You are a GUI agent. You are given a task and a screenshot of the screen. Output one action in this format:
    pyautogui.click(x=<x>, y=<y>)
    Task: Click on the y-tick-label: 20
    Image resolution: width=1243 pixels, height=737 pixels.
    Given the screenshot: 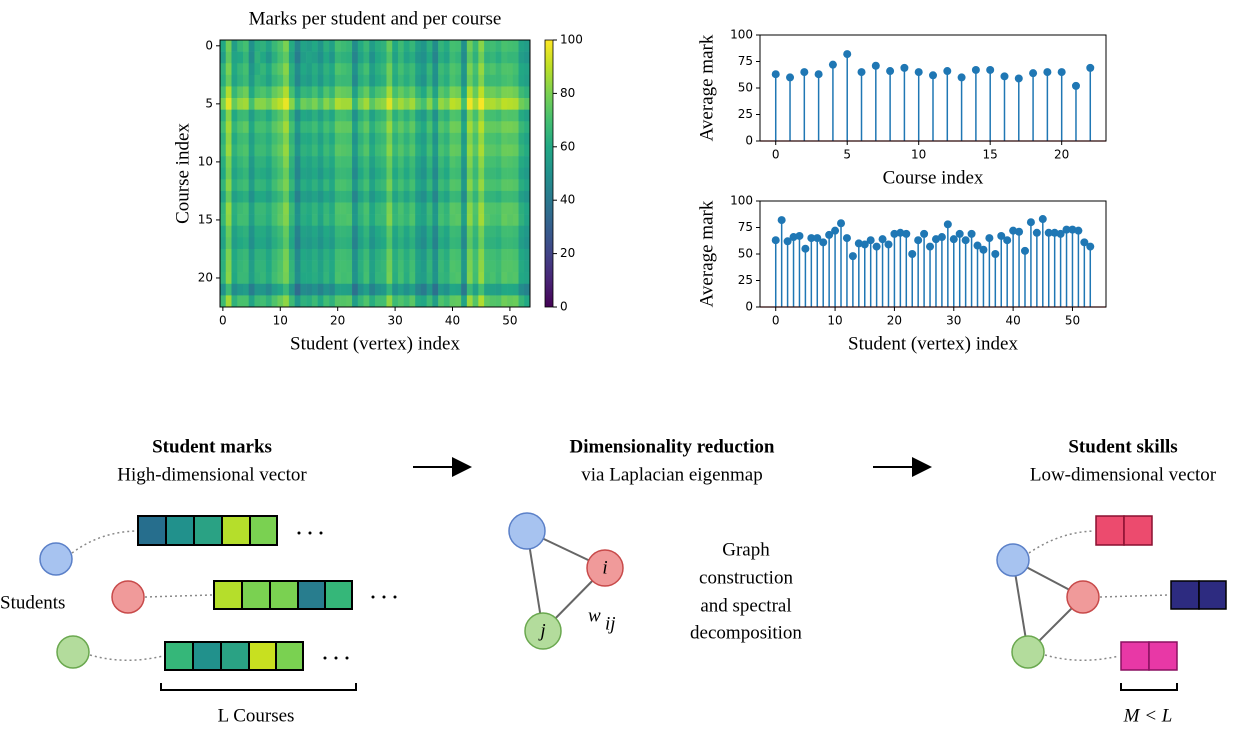 What is the action you would take?
    pyautogui.click(x=205, y=277)
    